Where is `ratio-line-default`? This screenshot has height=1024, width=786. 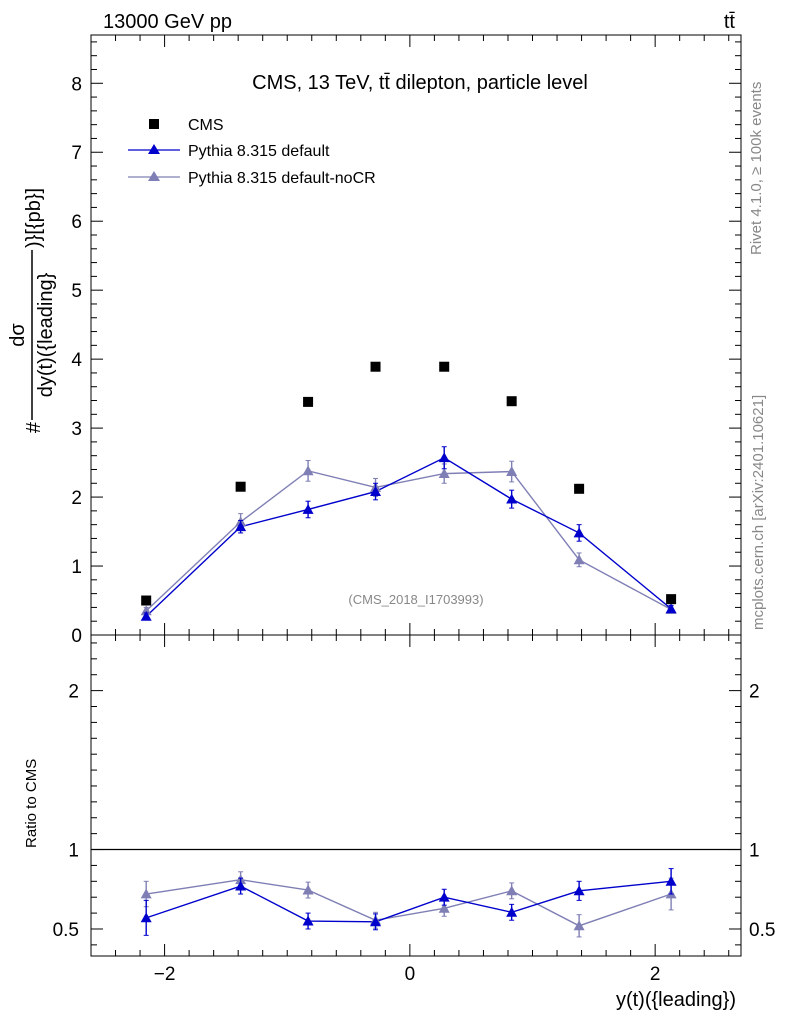 ratio-line-default is located at coordinates (408, 901).